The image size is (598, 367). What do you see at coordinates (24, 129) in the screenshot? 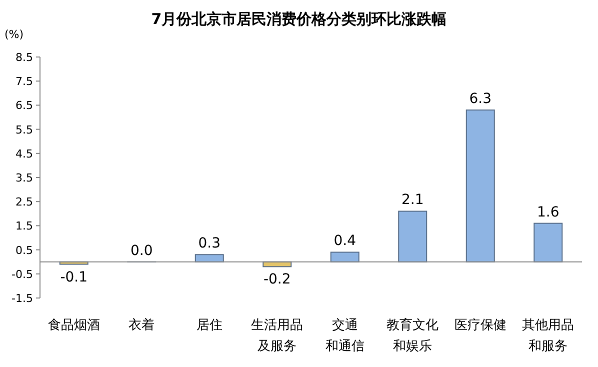
I see `y-tick-label: 5.5` at bounding box center [24, 129].